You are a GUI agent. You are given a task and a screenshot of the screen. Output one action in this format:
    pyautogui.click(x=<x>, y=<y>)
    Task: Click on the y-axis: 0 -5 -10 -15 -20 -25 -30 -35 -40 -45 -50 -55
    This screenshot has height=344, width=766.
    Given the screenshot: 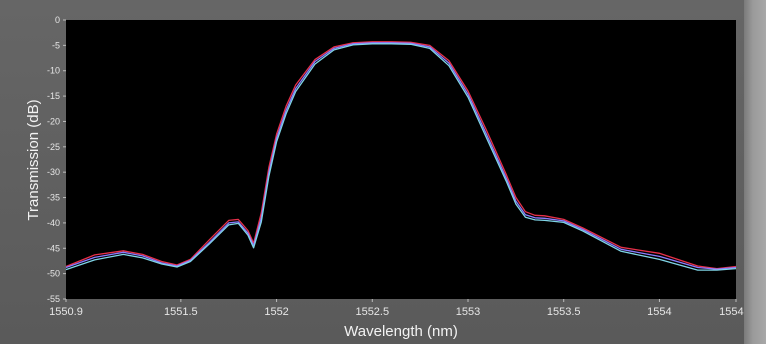 What is the action you would take?
    pyautogui.click(x=56, y=159)
    